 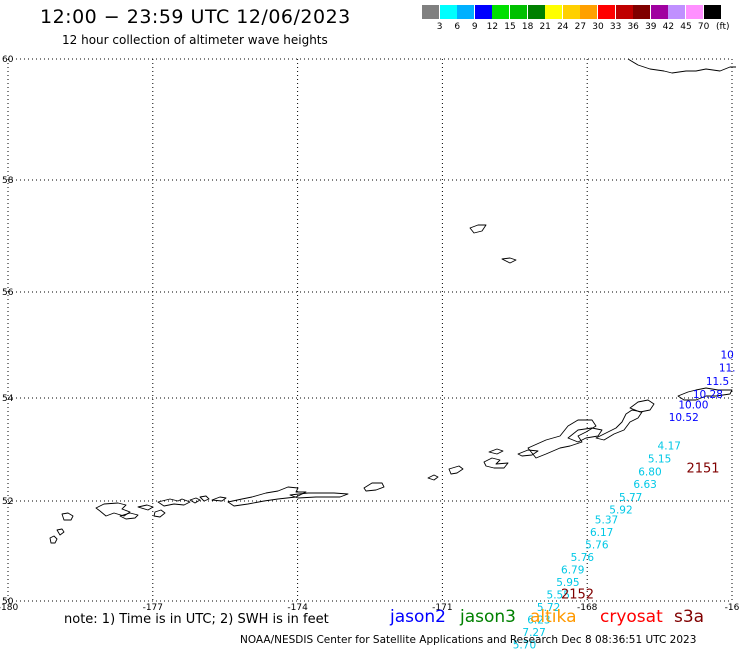 I want to click on colorbar-label: 42, so click(x=668, y=27).